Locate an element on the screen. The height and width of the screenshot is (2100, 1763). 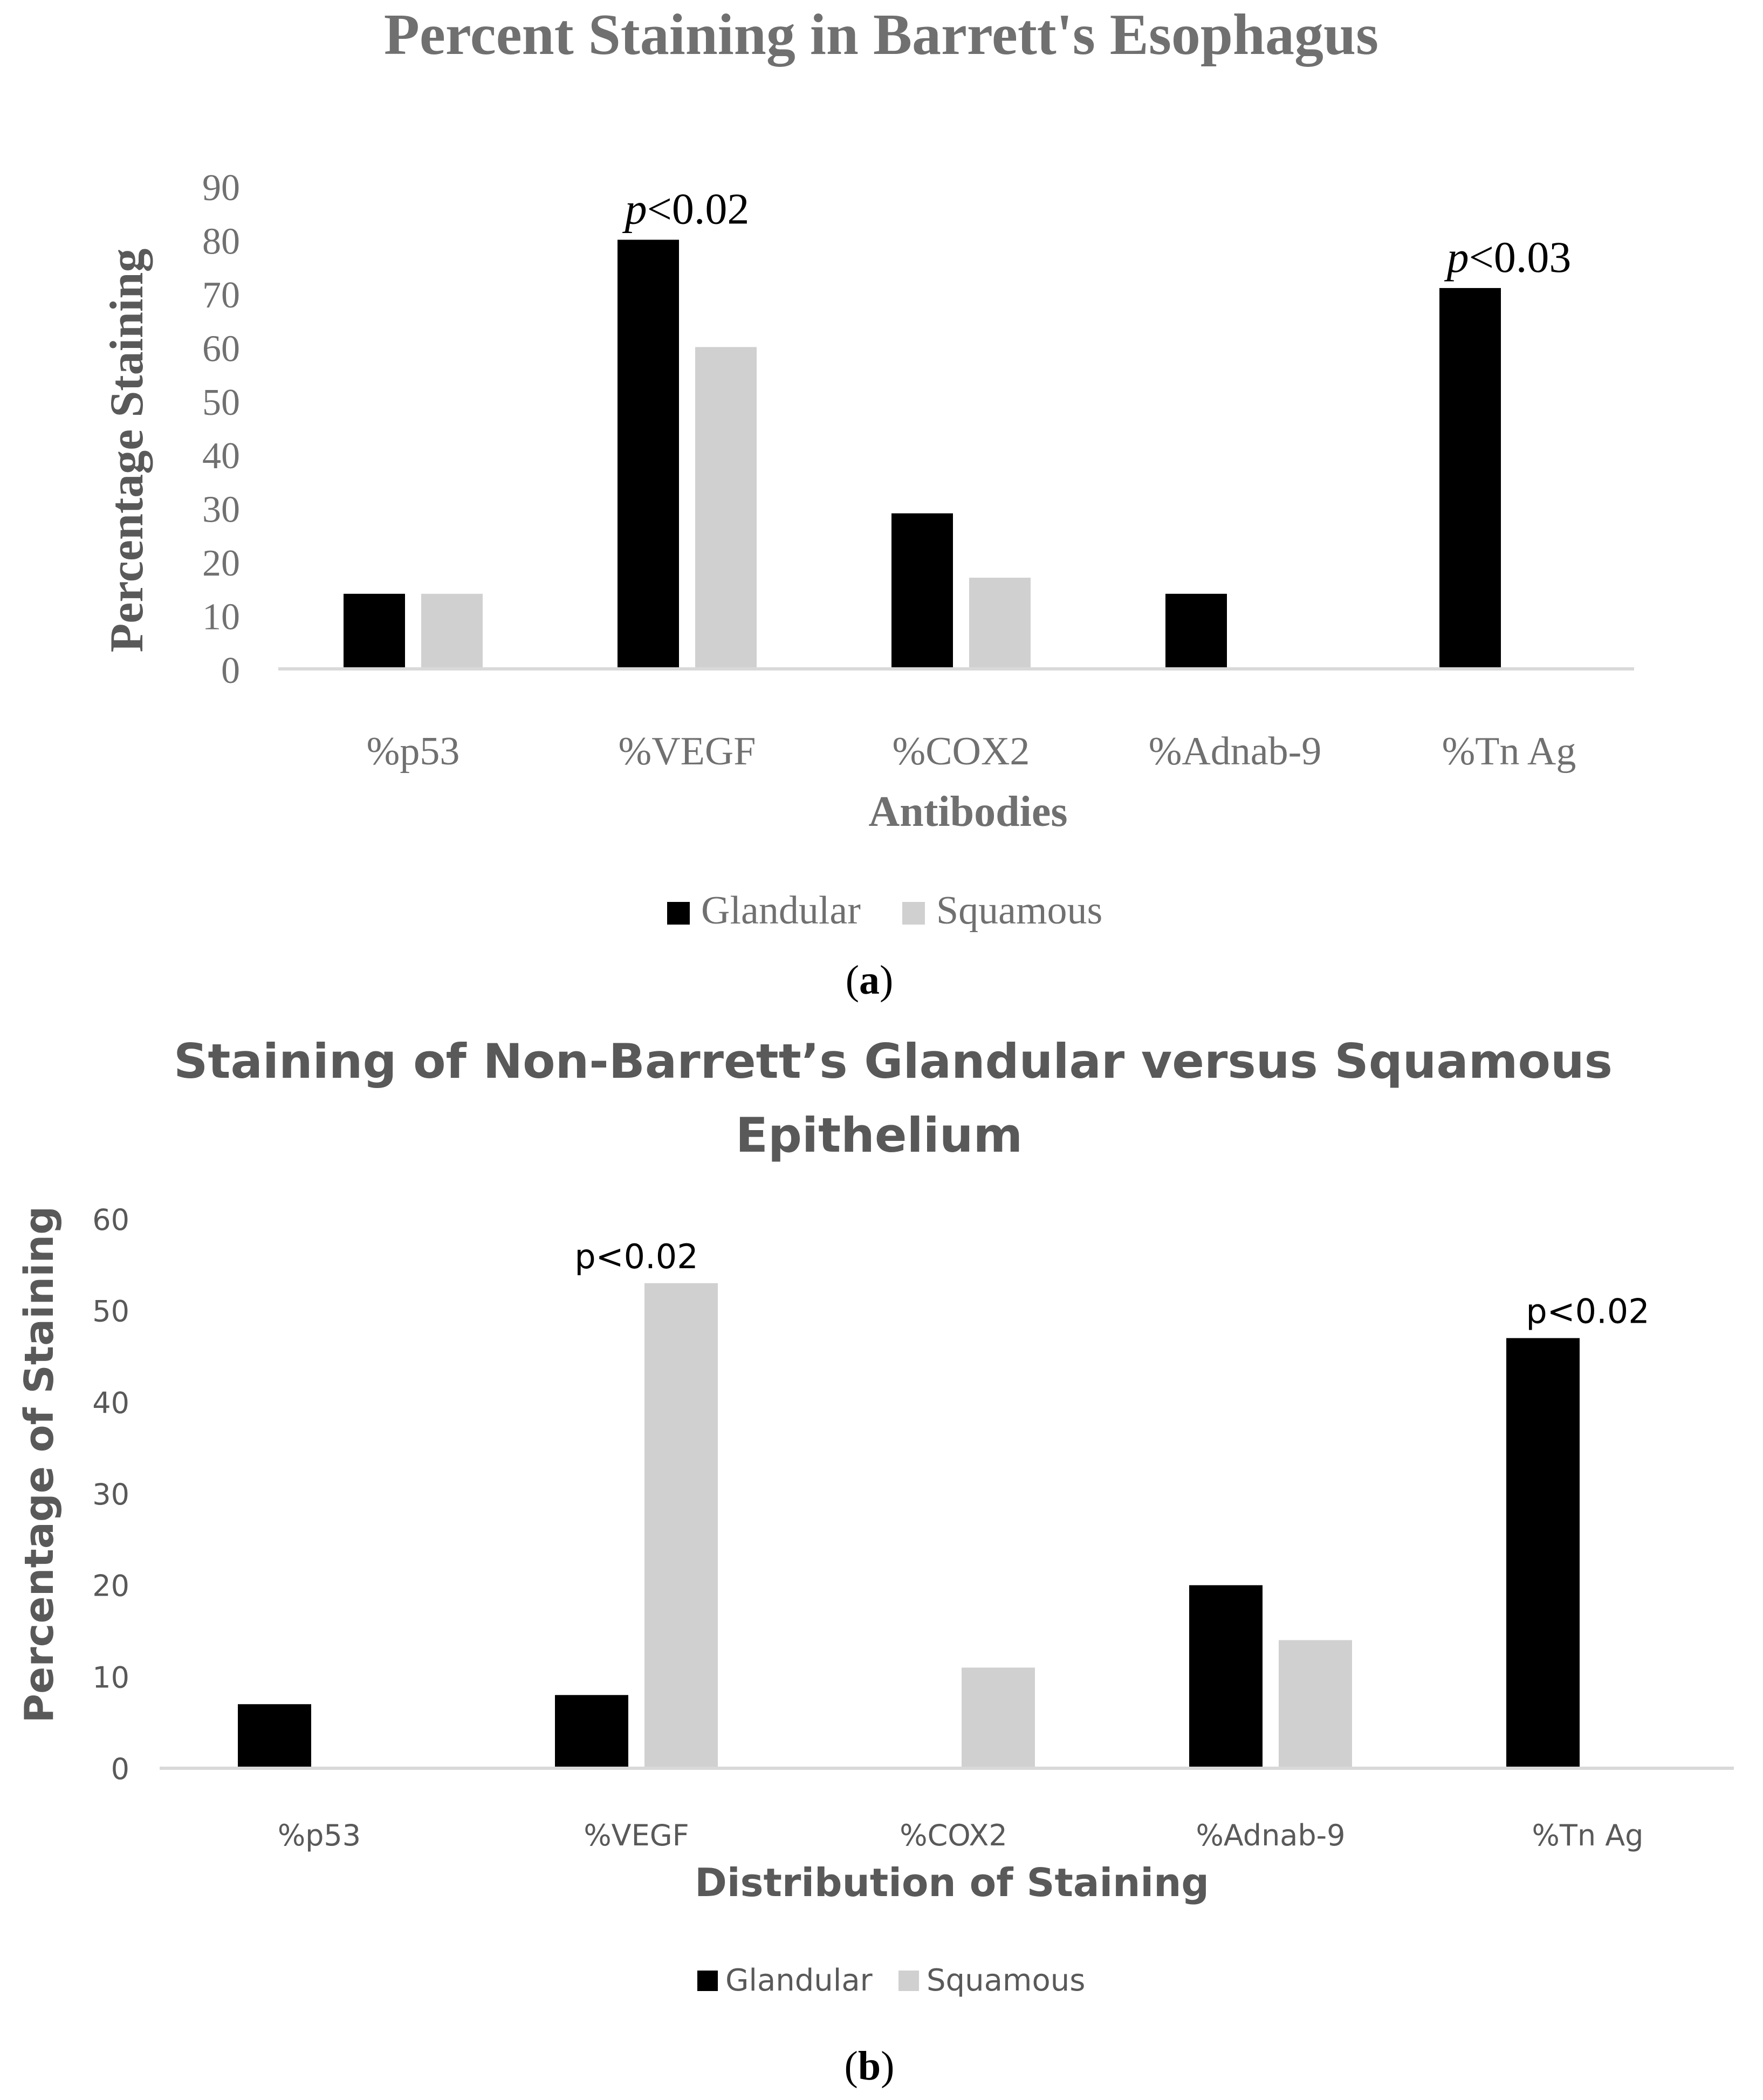
chart-b-y-tick-60: 60 is located at coordinates (110, 1220).